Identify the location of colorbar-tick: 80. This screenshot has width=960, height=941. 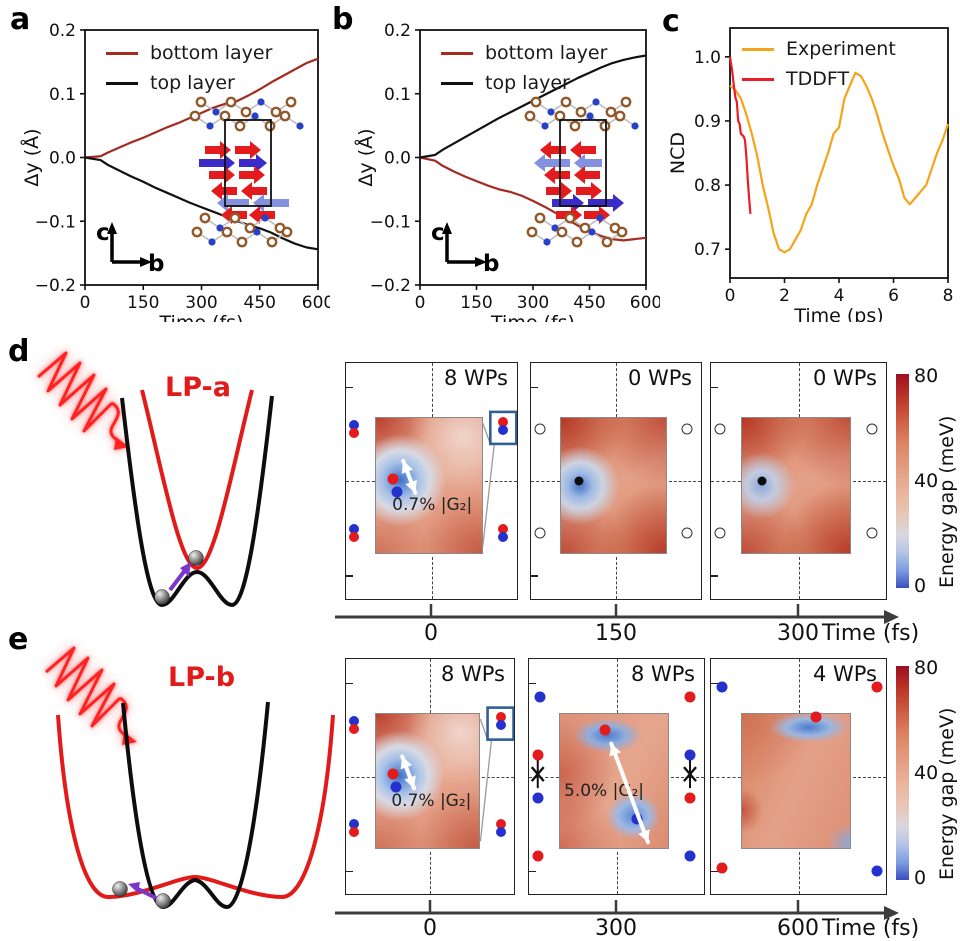
(926, 668).